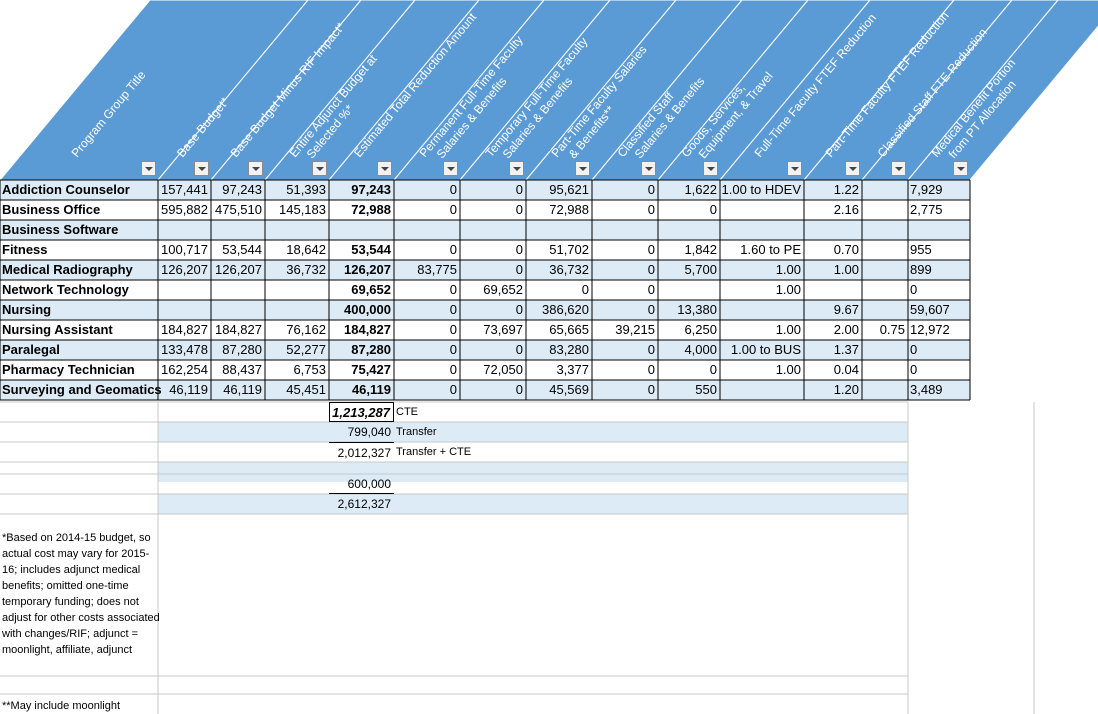 The height and width of the screenshot is (714, 1098). What do you see at coordinates (242, 369) in the screenshot?
I see `table-cell: 88,437` at bounding box center [242, 369].